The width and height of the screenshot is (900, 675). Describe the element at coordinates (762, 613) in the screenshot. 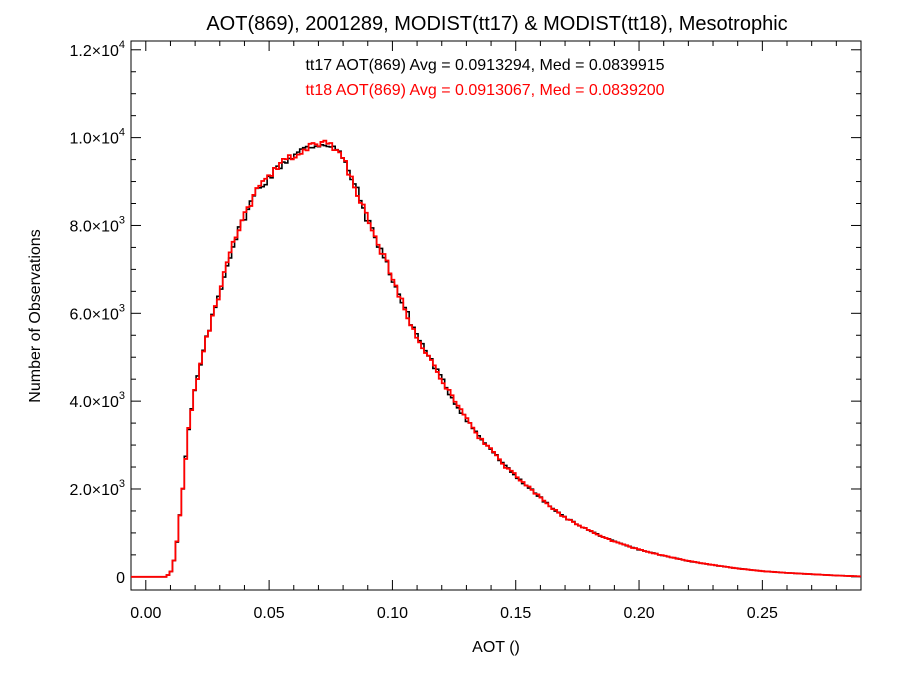

I see `x-tick-label: 0.25` at that location.